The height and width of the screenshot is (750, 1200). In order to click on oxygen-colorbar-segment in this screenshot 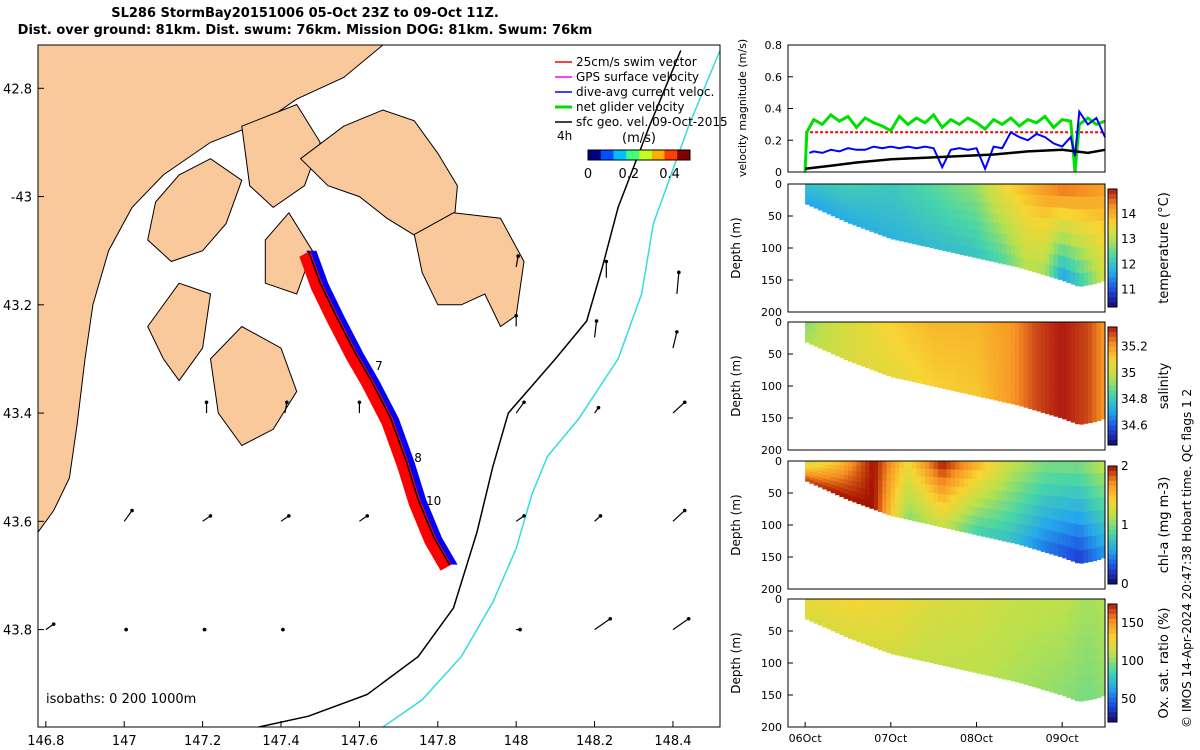, I will do `click(1112, 636)`.